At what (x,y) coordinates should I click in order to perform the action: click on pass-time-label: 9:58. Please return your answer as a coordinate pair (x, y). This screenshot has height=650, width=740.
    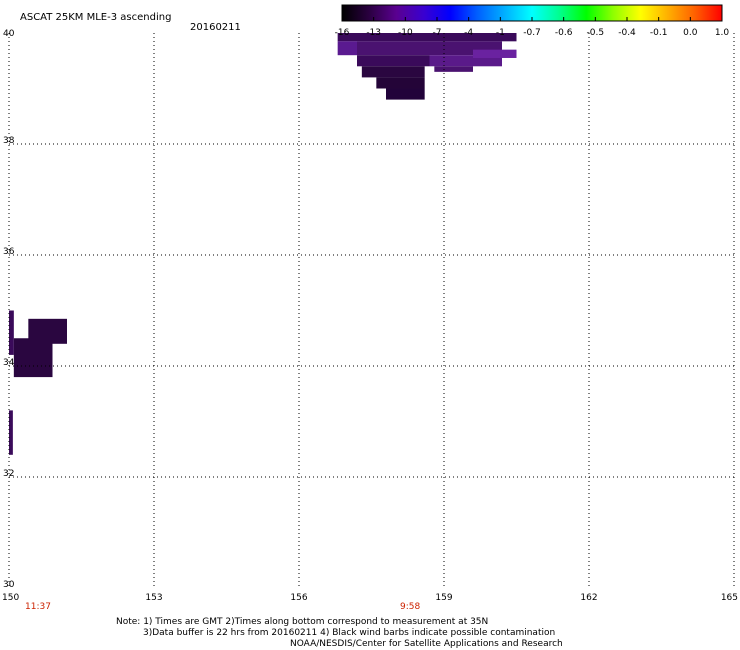
    Looking at the image, I should click on (410, 607).